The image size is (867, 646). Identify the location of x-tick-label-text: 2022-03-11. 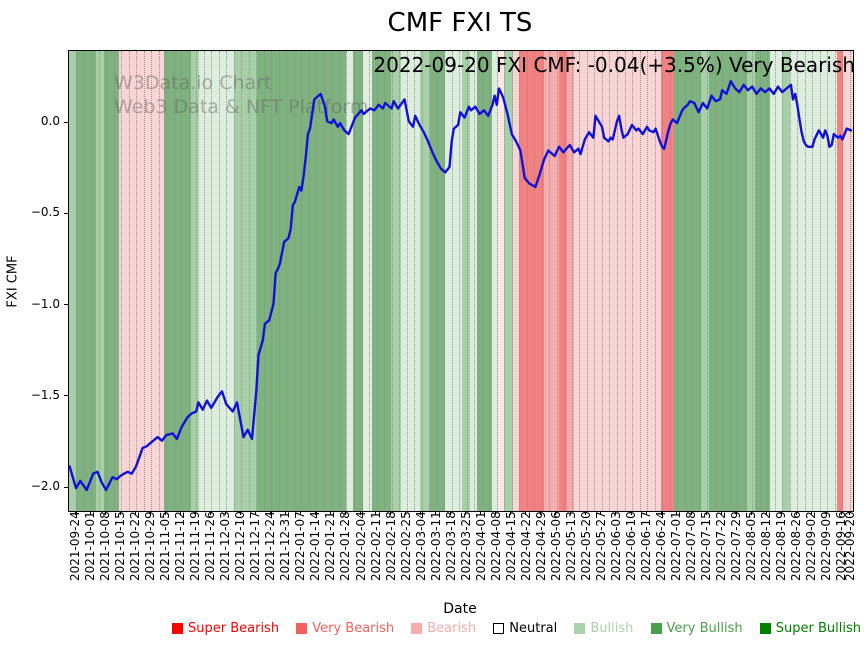
(435, 546).